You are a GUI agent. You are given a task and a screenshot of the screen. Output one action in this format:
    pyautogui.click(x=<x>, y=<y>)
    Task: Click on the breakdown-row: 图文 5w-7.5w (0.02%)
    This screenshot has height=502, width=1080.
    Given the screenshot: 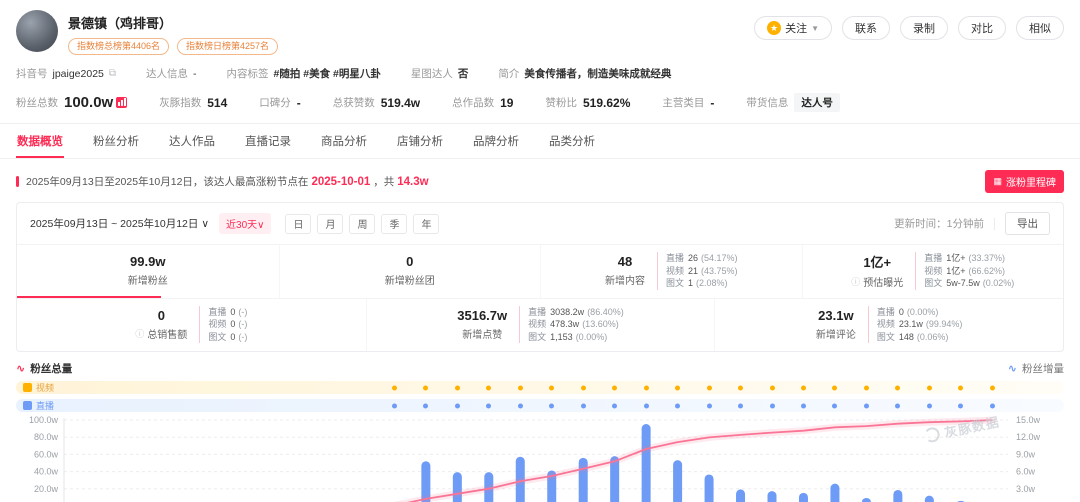 What is the action you would take?
    pyautogui.click(x=969, y=283)
    